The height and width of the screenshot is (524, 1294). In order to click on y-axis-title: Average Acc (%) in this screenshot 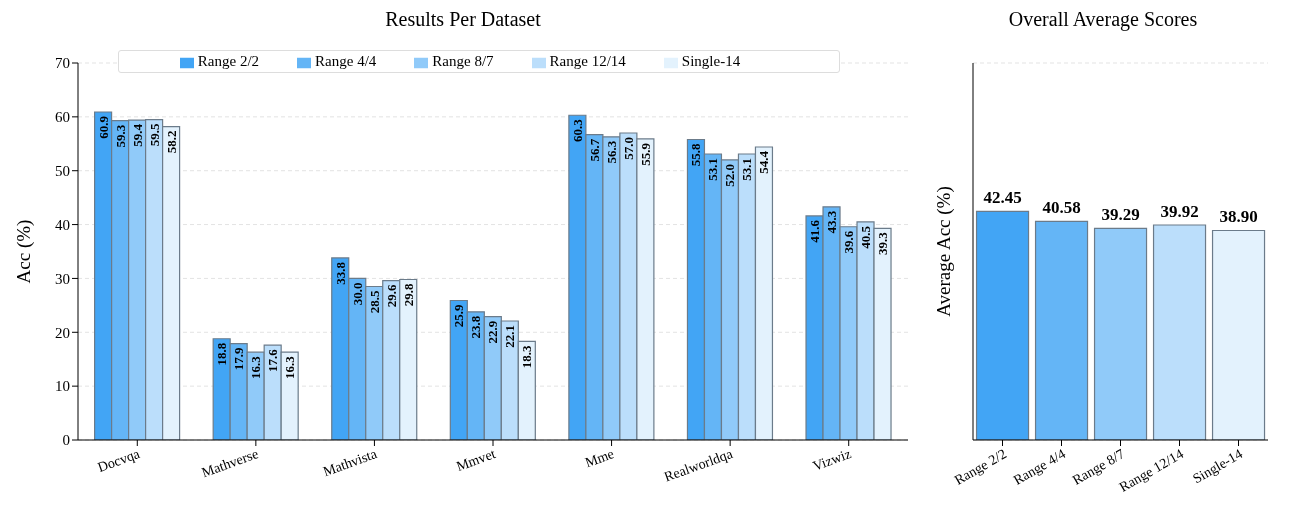, I will do `click(943, 251)`.